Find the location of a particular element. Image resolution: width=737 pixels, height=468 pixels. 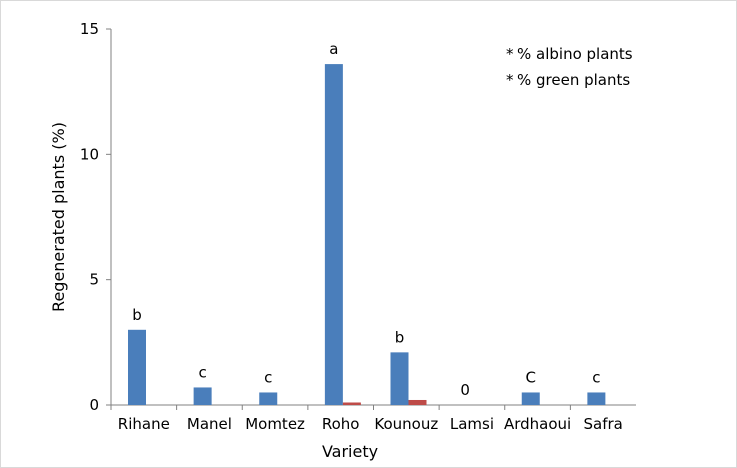

legend: * % albino plants * % green plants is located at coordinates (569, 67).